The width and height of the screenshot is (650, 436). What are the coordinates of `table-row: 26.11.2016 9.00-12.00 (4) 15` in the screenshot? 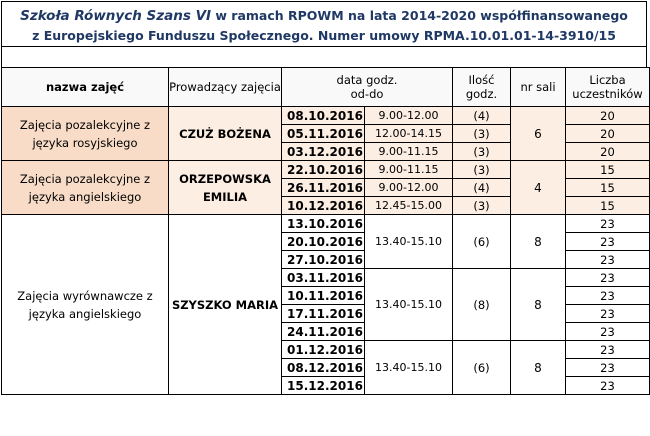 It's located at (326, 187).